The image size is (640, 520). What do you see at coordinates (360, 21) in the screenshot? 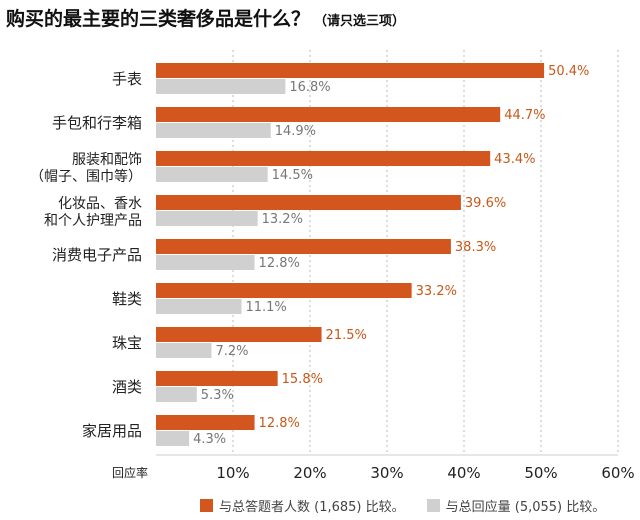
I see `chart-subtitle: （请只选三项）` at bounding box center [360, 21].